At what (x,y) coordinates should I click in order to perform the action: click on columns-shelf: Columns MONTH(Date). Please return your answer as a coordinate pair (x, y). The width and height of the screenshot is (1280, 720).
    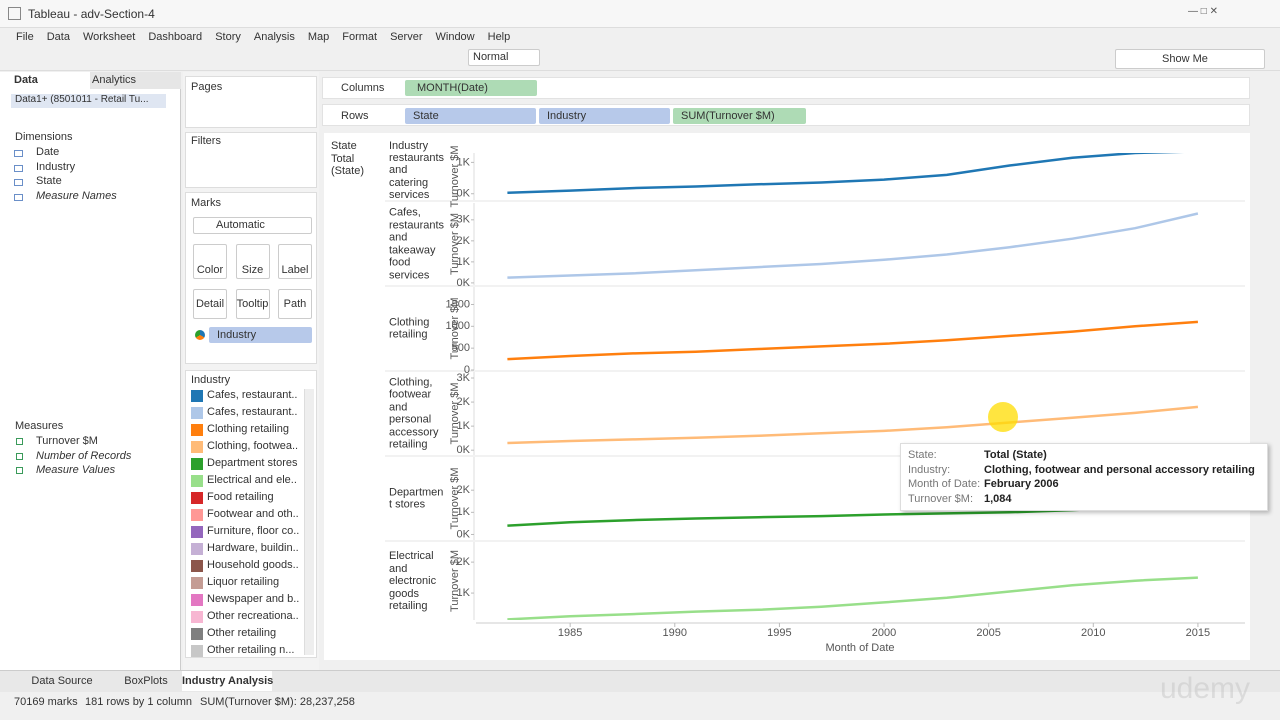
    Looking at the image, I should click on (786, 88).